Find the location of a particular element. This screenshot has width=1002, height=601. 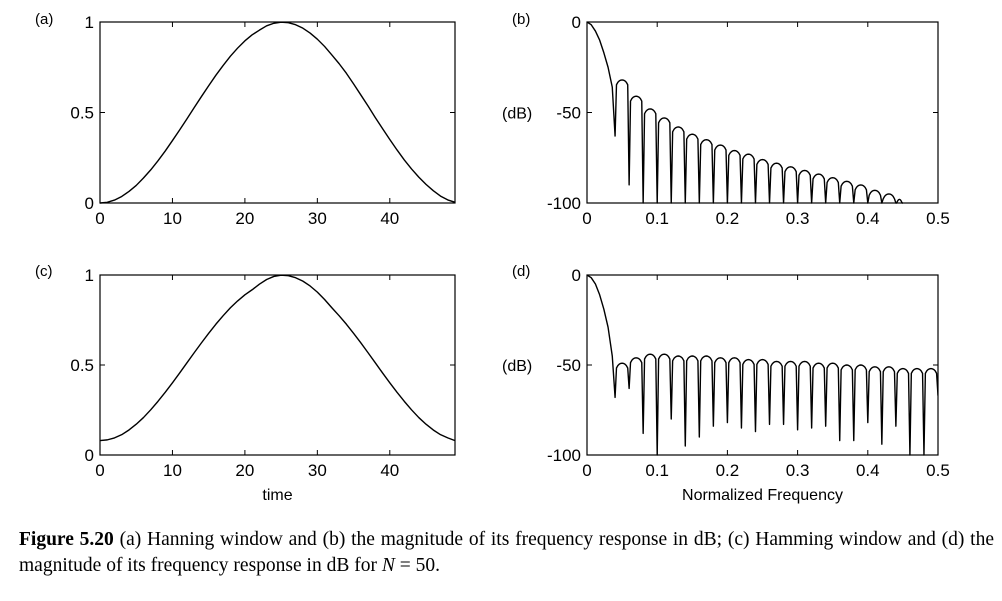

figure-label: Figure 5.20 is located at coordinates (66, 539).